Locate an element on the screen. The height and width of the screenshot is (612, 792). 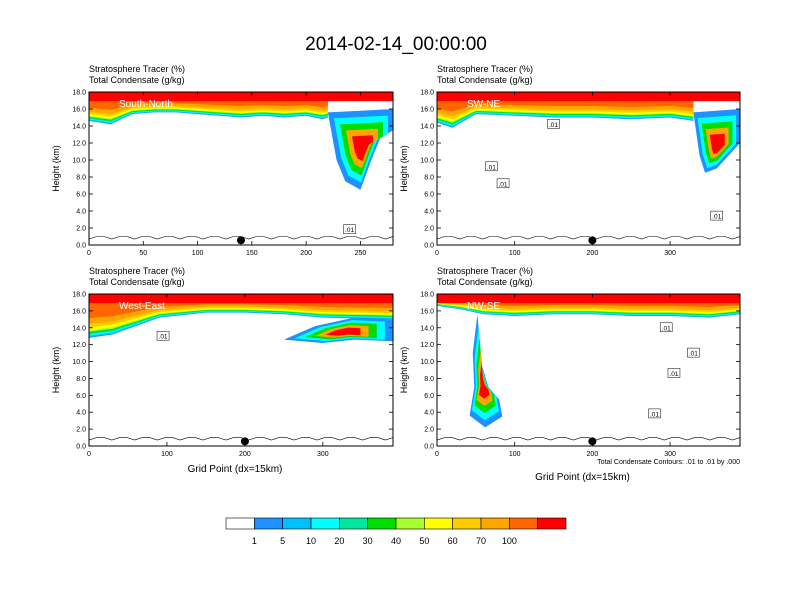
figure-title: 2014-02-14_00:00:00 is located at coordinates (396, 44).